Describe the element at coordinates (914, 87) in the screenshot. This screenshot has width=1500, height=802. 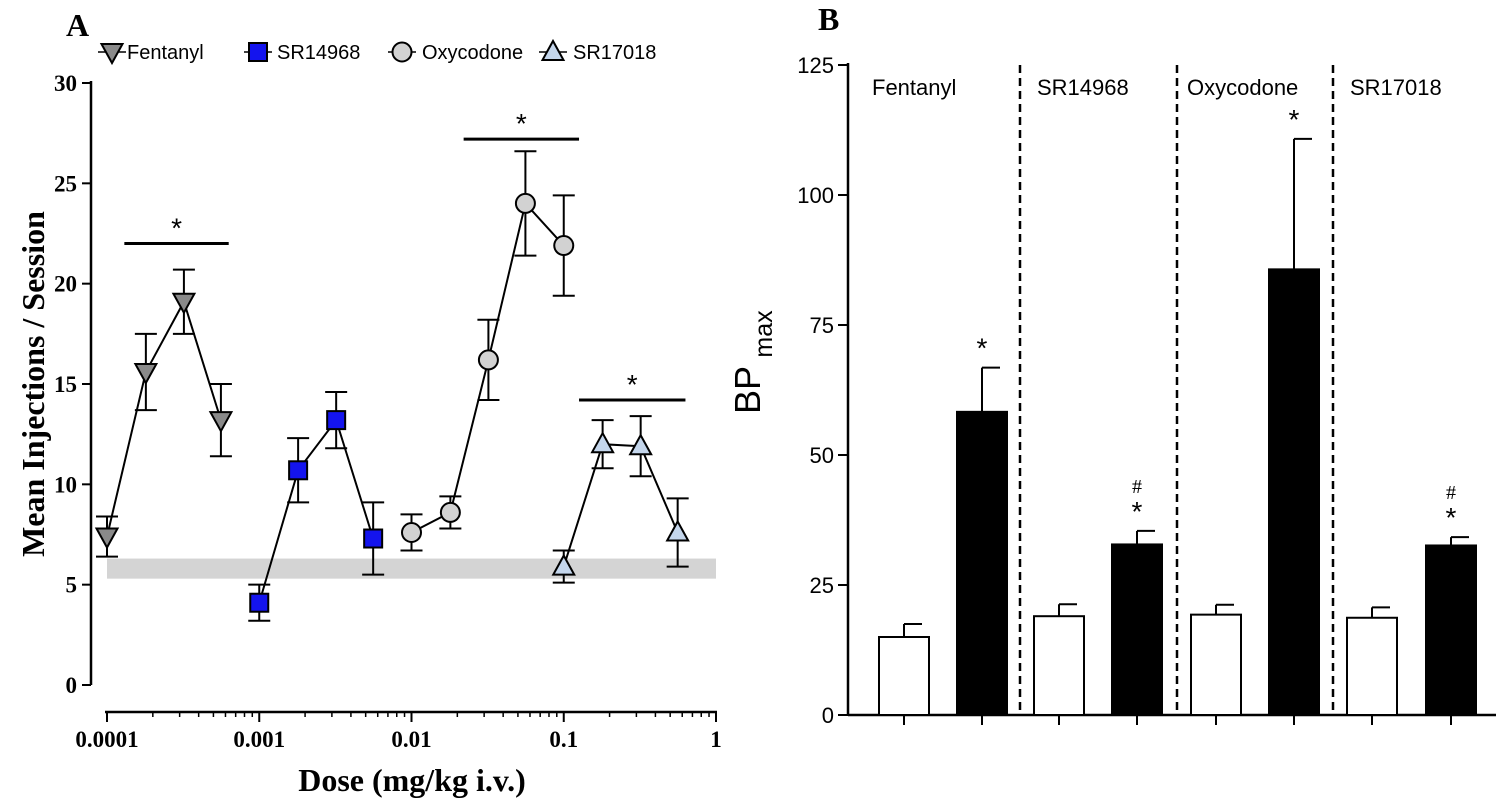
I see `group-label-fentanyl: Fentanyl` at that location.